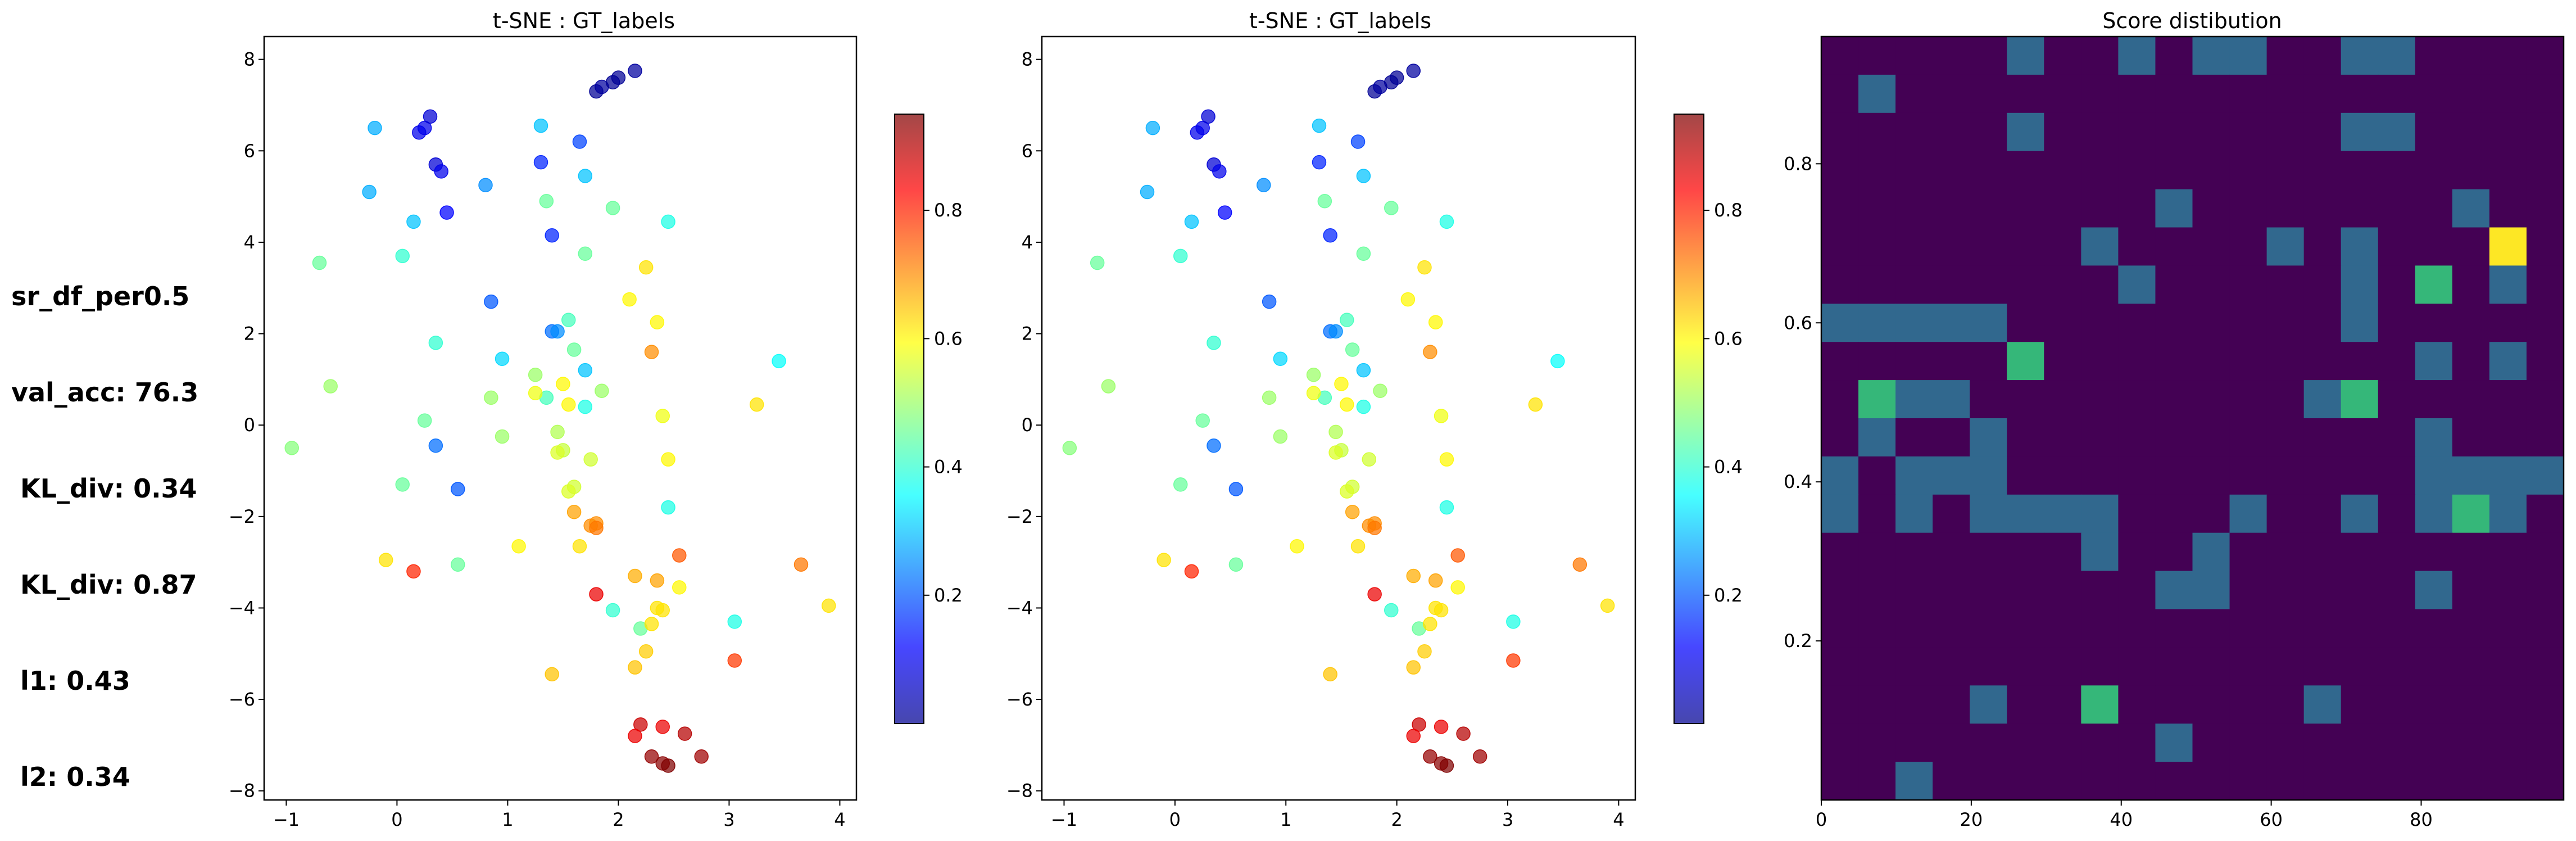 The image size is (2576, 841). What do you see at coordinates (242, 791) in the screenshot?
I see `y-tick-label: −8` at bounding box center [242, 791].